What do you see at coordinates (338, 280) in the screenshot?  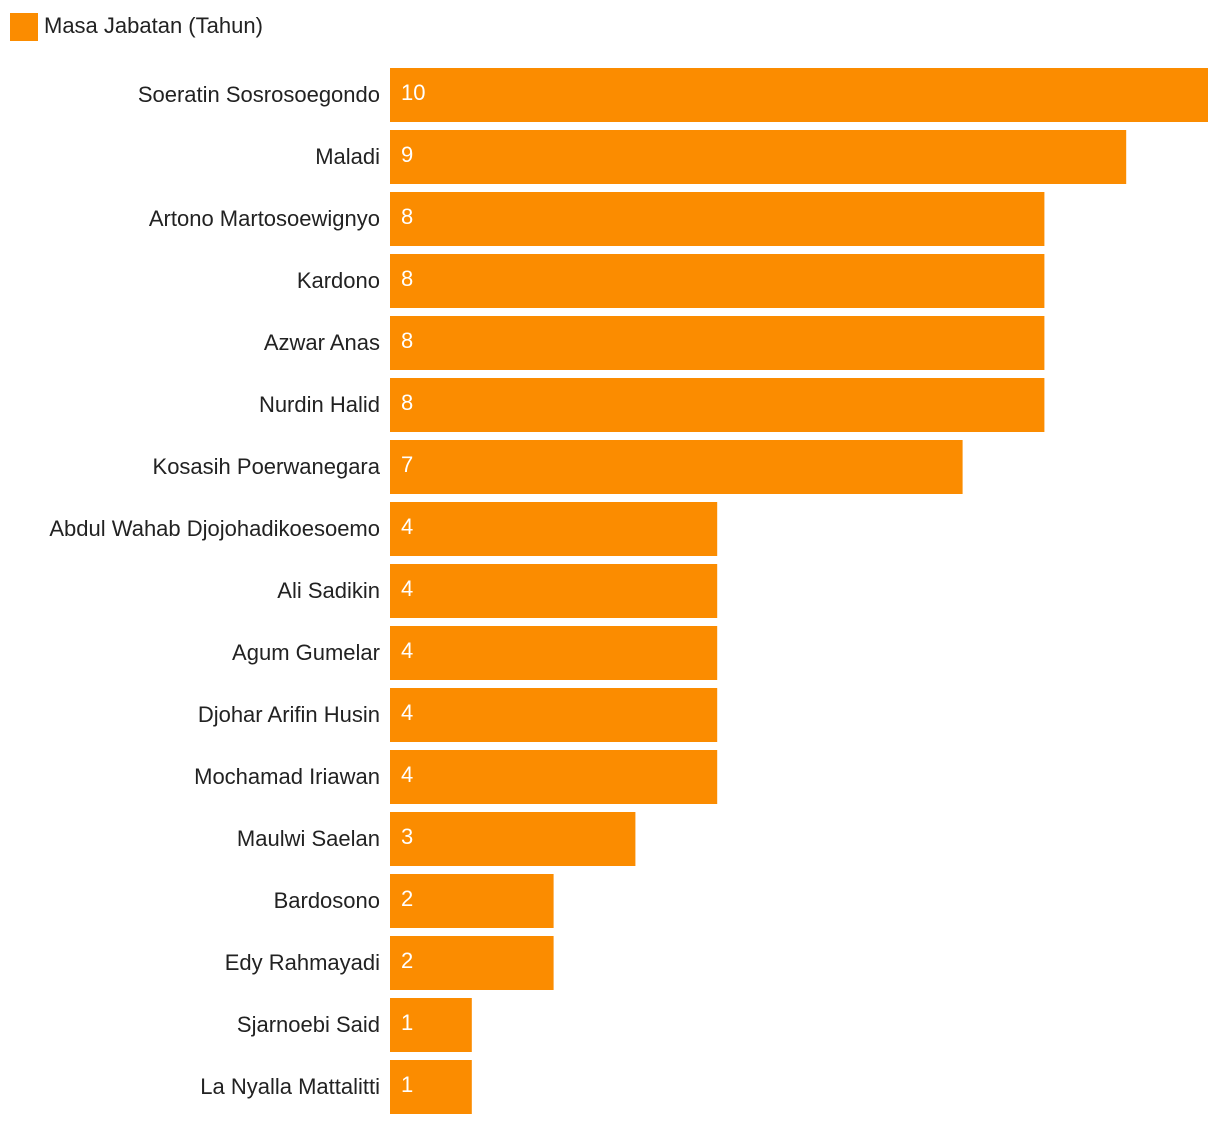 I see `category-label: Kardono` at bounding box center [338, 280].